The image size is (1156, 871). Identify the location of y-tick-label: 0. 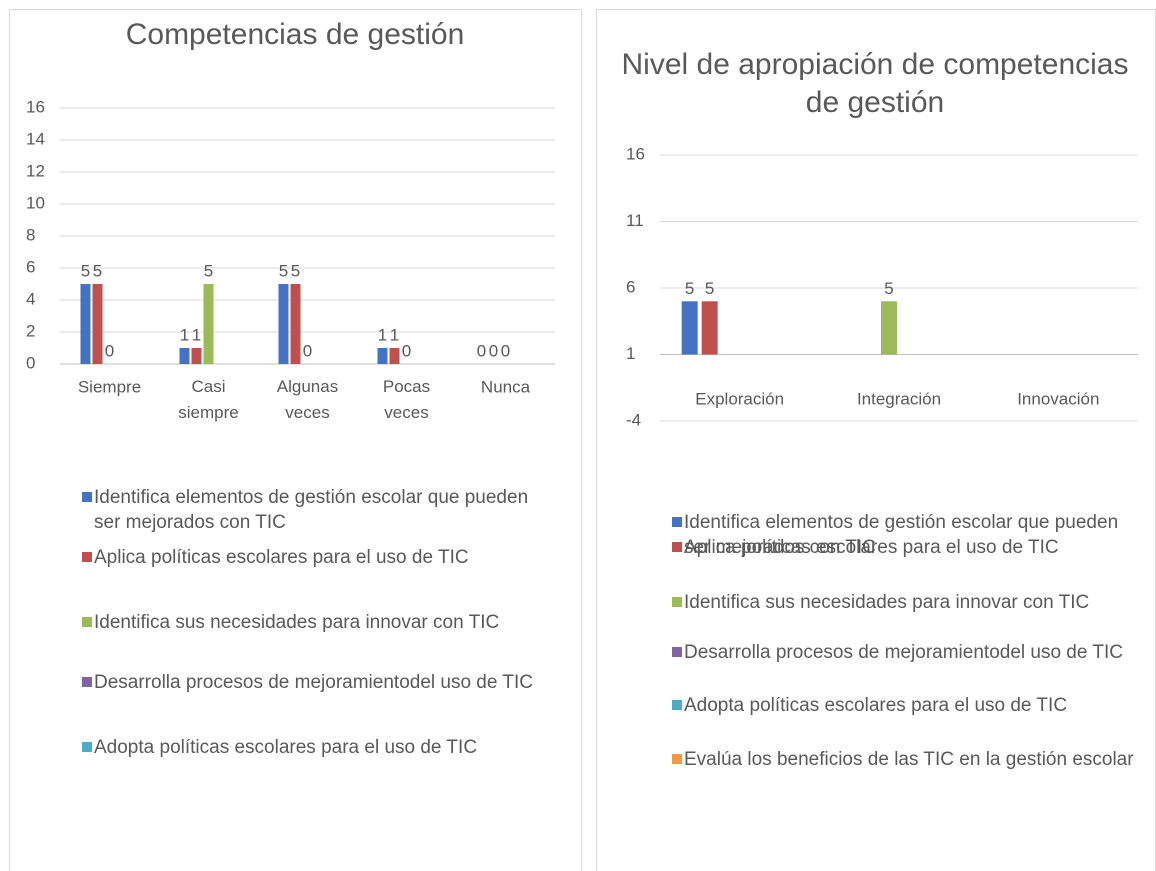
(30, 362).